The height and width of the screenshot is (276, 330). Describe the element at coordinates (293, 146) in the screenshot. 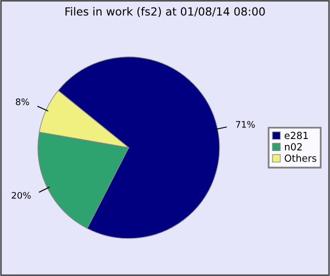

I see `legend-label: n02` at that location.